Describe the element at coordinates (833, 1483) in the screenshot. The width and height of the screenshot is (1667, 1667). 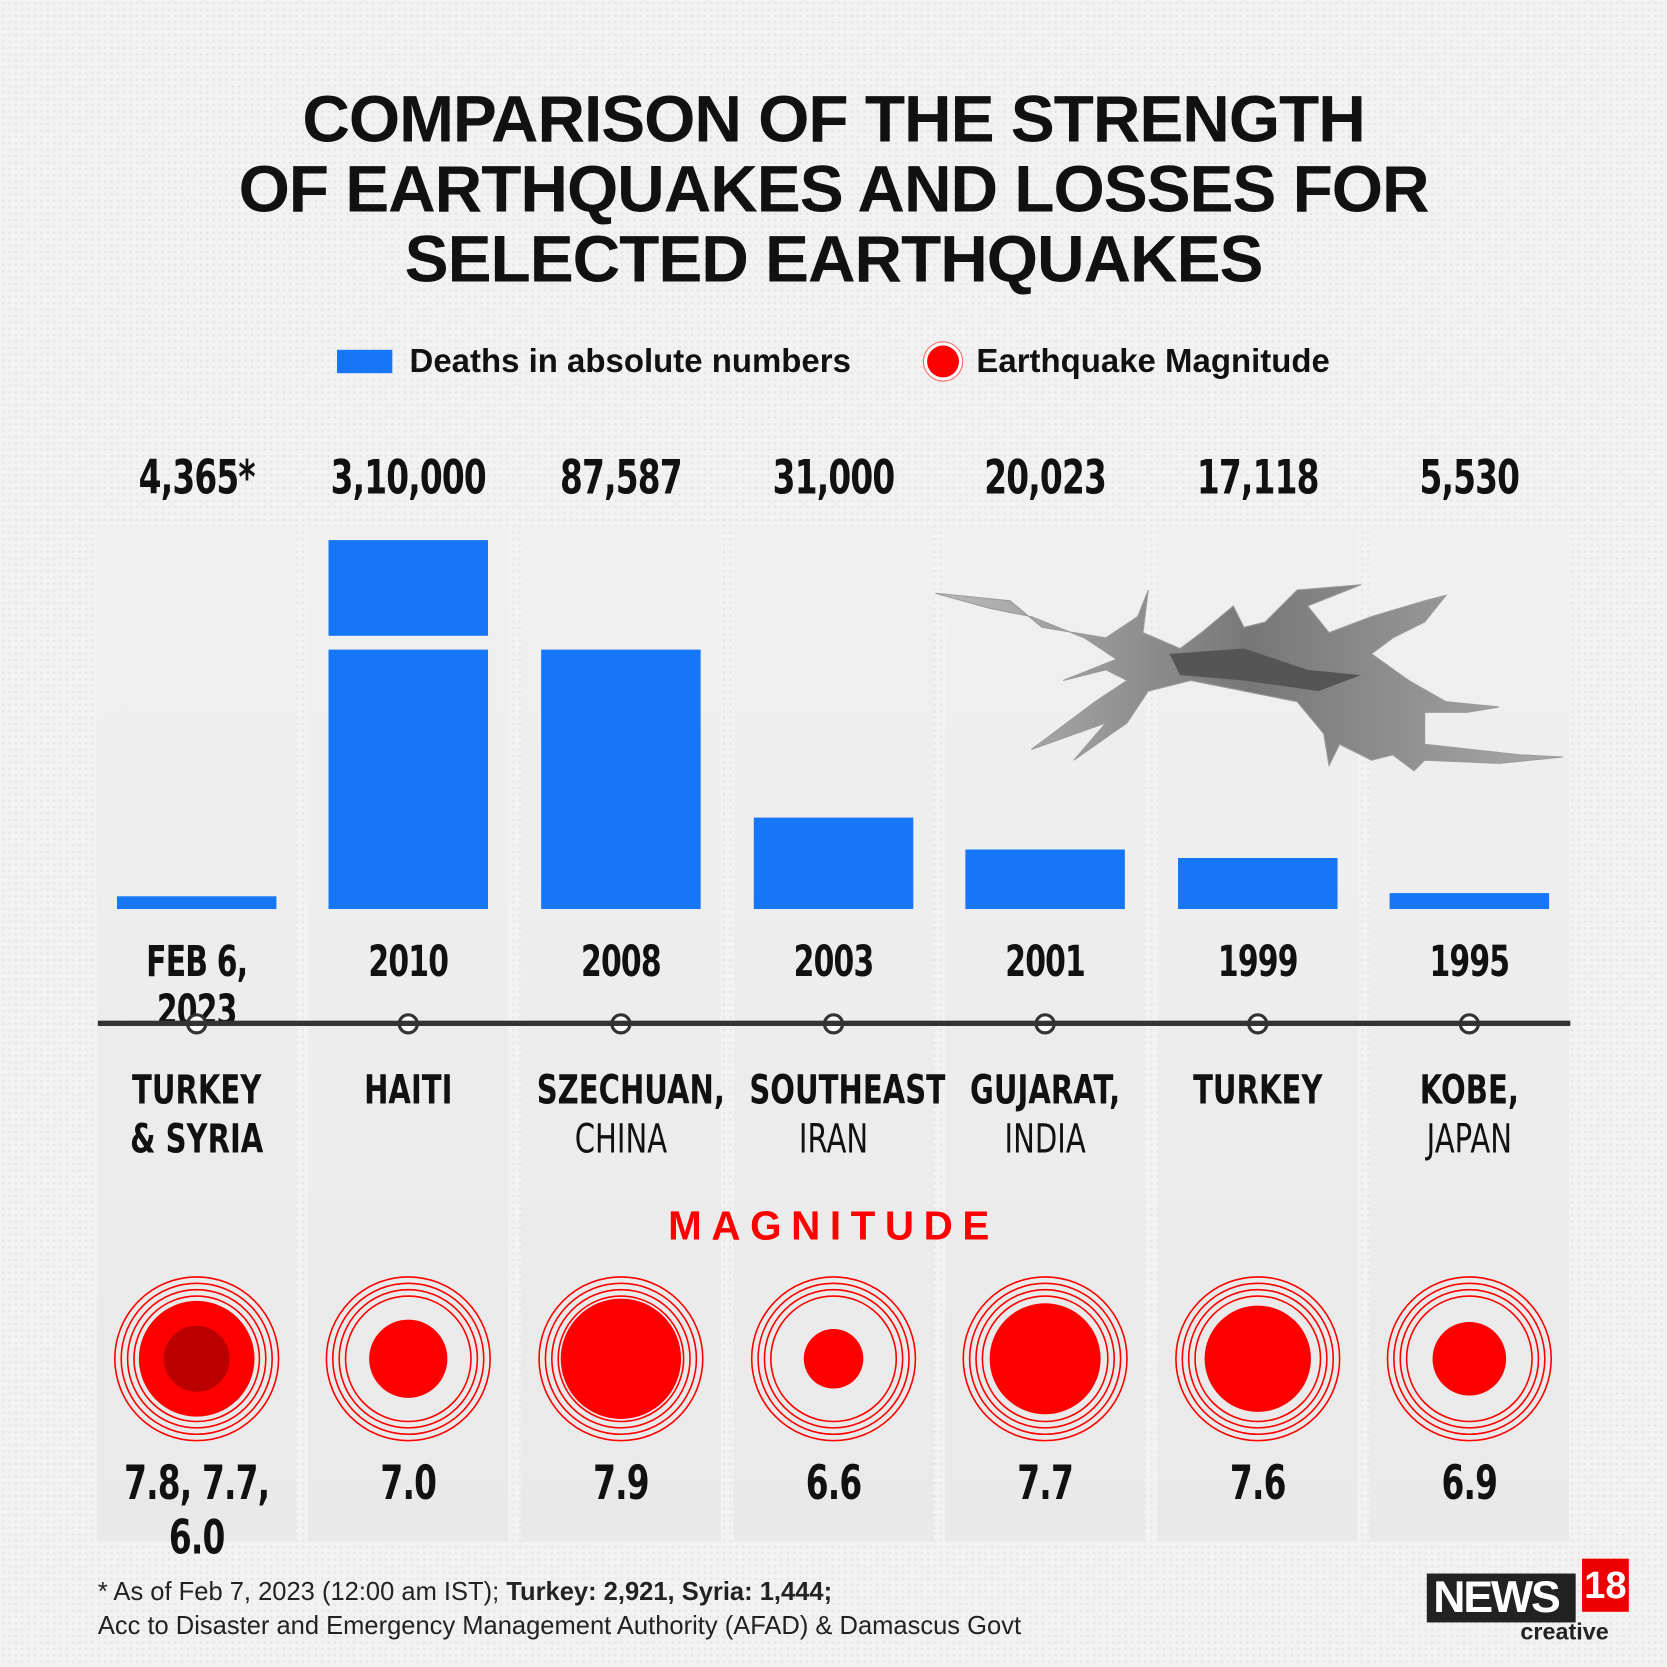
I see `magnitude-value: 6.6` at that location.